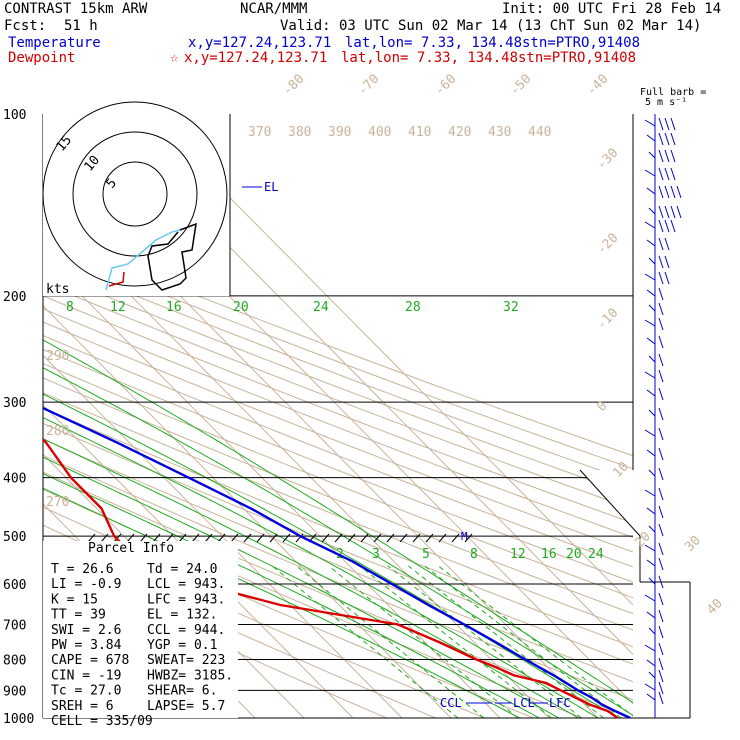 This screenshot has width=740, height=740. Describe the element at coordinates (464, 536) in the screenshot. I see `freezing-marker: M` at that location.